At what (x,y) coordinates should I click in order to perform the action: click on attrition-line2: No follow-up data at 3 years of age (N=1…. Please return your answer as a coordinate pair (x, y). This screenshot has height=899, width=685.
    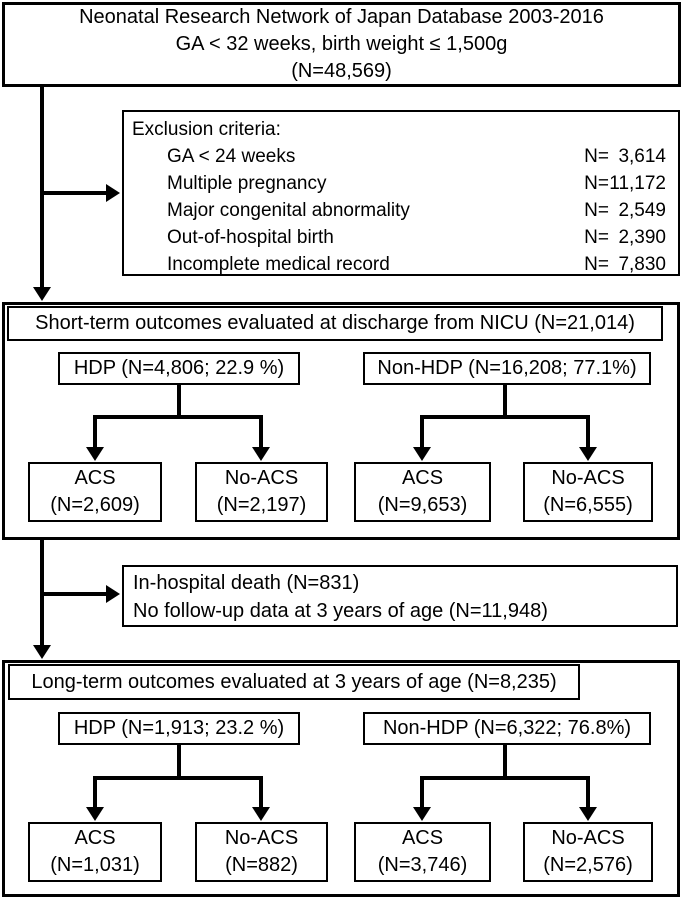
    Looking at the image, I should click on (340, 611).